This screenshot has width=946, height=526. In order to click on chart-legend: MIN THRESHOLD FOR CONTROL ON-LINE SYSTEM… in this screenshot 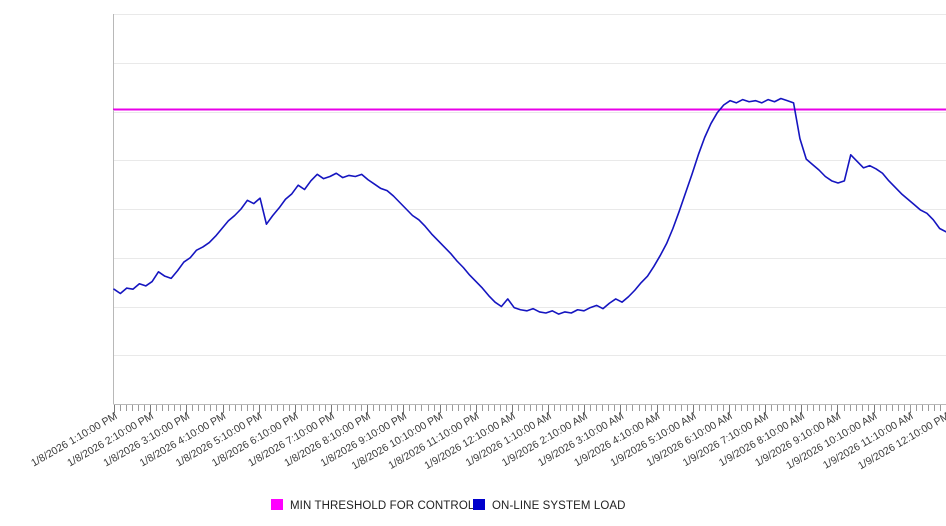, I will do `click(448, 505)`.